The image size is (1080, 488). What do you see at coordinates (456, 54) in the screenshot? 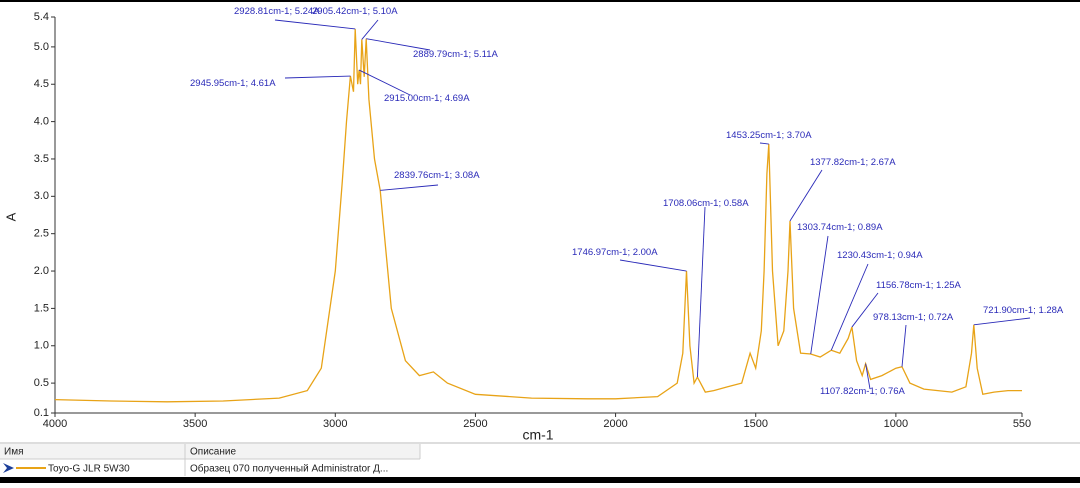
I see `peak-annotation: 2889.79cm-1; 5.11A` at bounding box center [456, 54].